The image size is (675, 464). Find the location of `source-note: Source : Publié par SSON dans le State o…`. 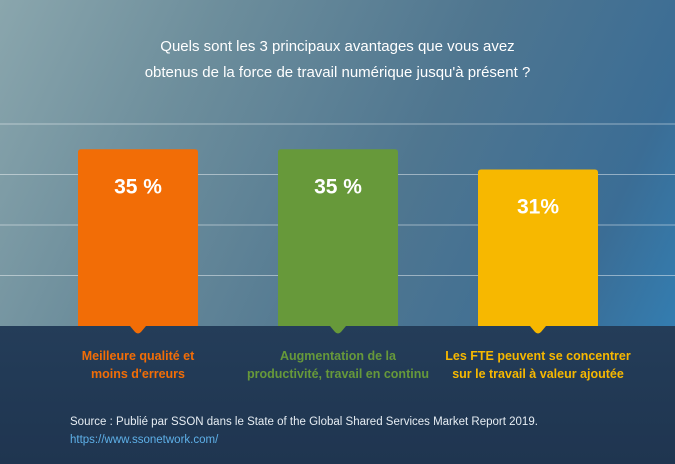

source-note: Source : Publié par SSON dans le State o… is located at coordinates (365, 431).